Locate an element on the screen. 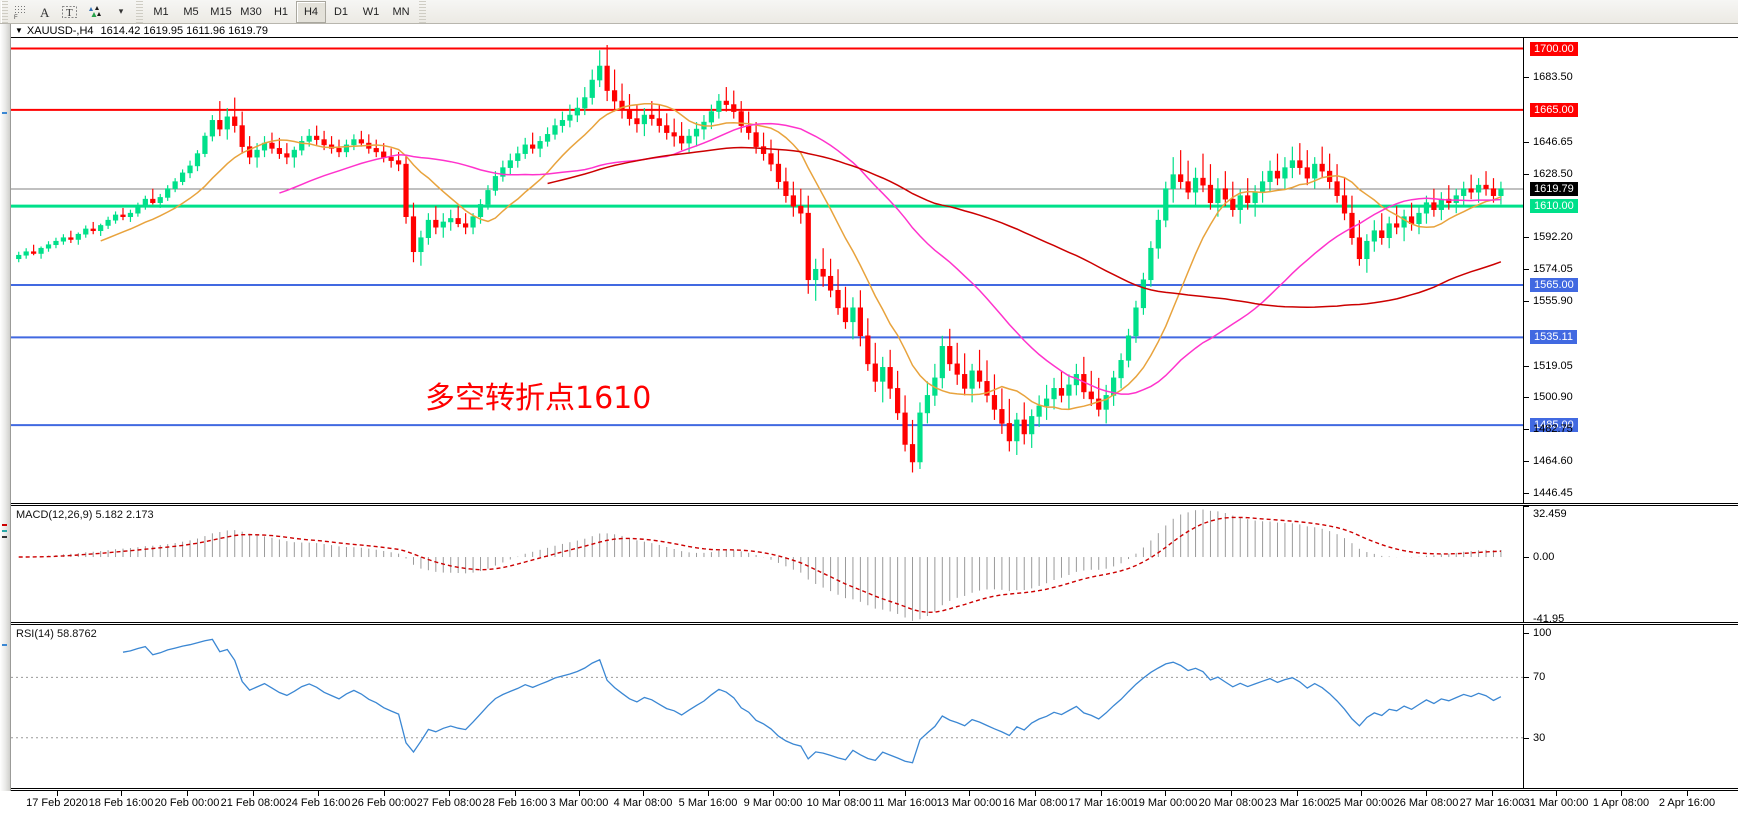 This screenshot has height=815, width=1738. time-axis-label: 26 Feb 00:00 is located at coordinates (384, 803).